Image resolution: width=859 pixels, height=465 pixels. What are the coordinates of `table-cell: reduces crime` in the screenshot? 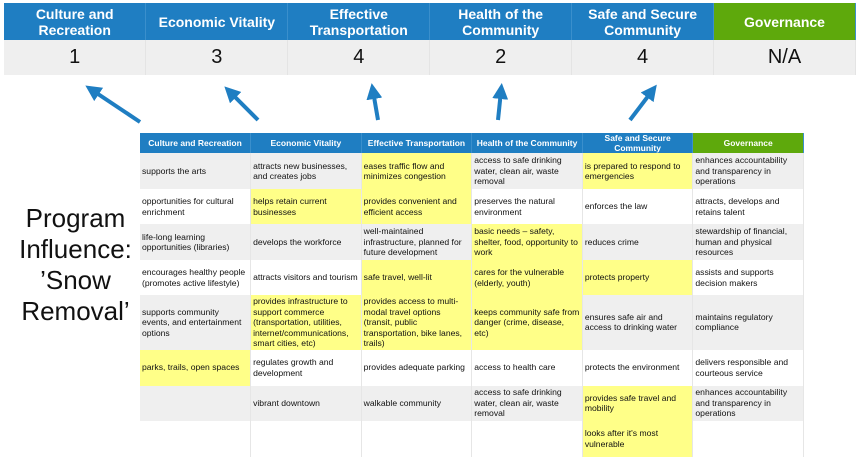 It's located at (638, 242).